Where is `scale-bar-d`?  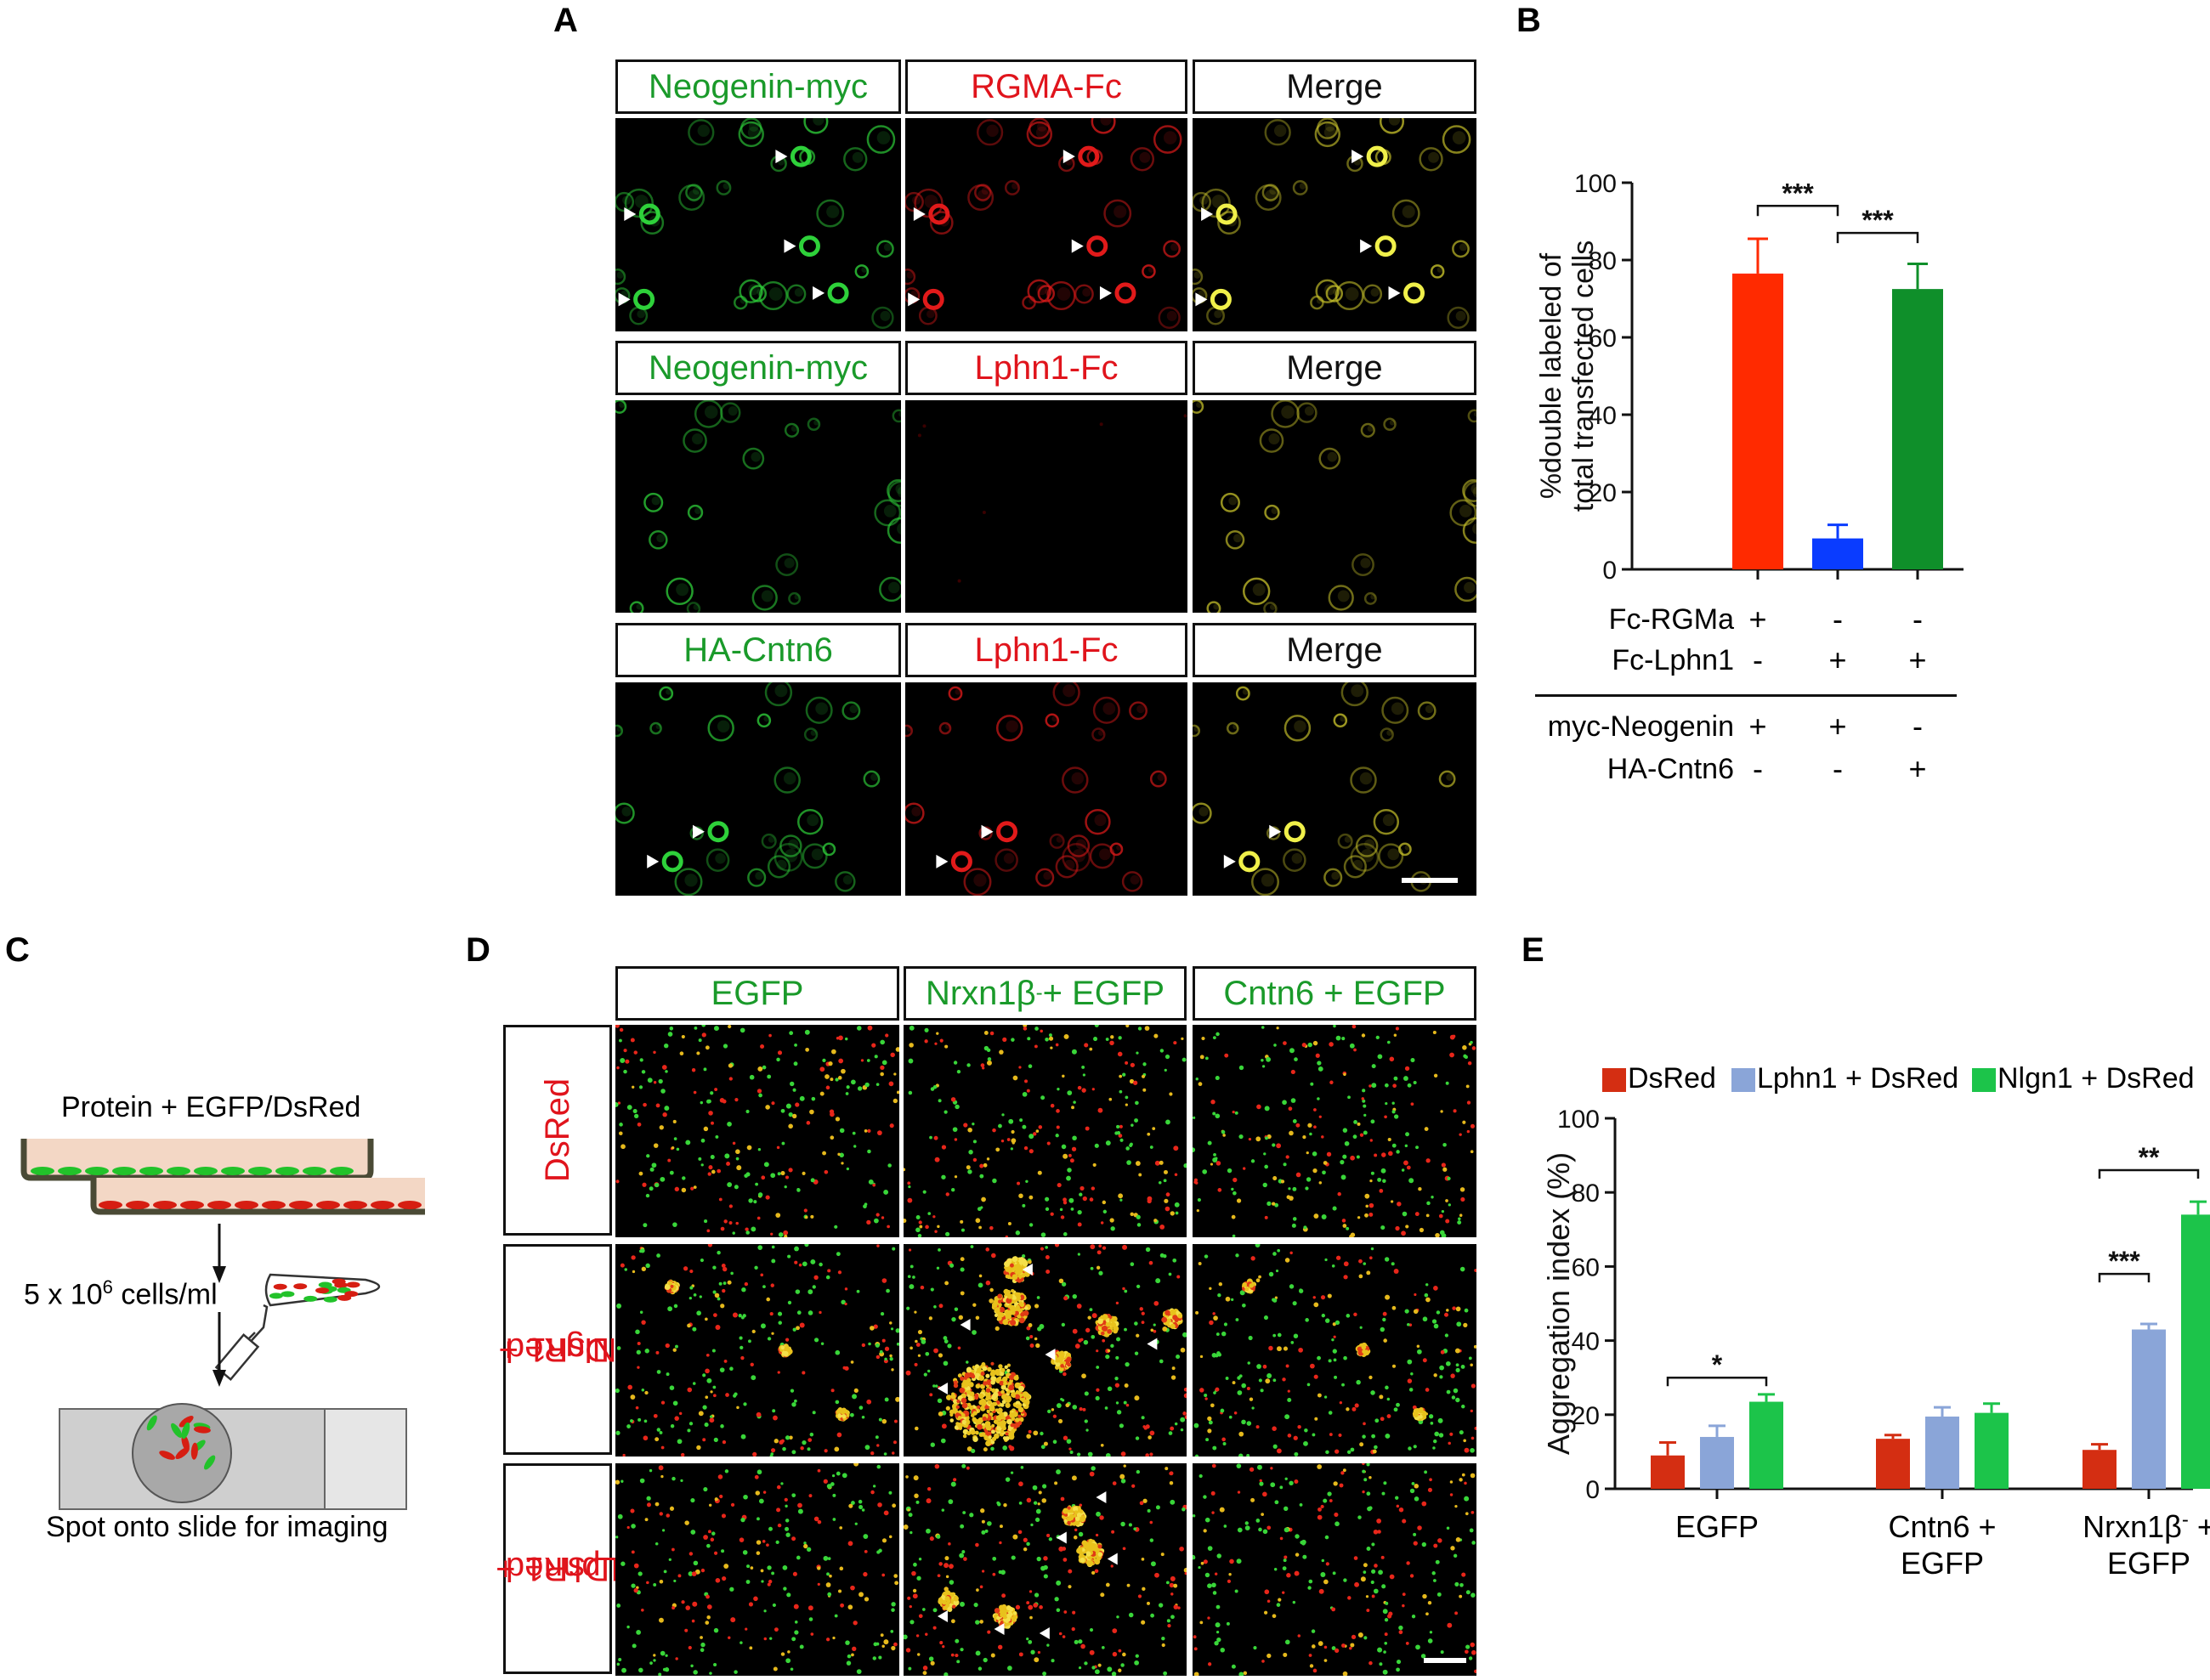
scale-bar-d is located at coordinates (1445, 1660).